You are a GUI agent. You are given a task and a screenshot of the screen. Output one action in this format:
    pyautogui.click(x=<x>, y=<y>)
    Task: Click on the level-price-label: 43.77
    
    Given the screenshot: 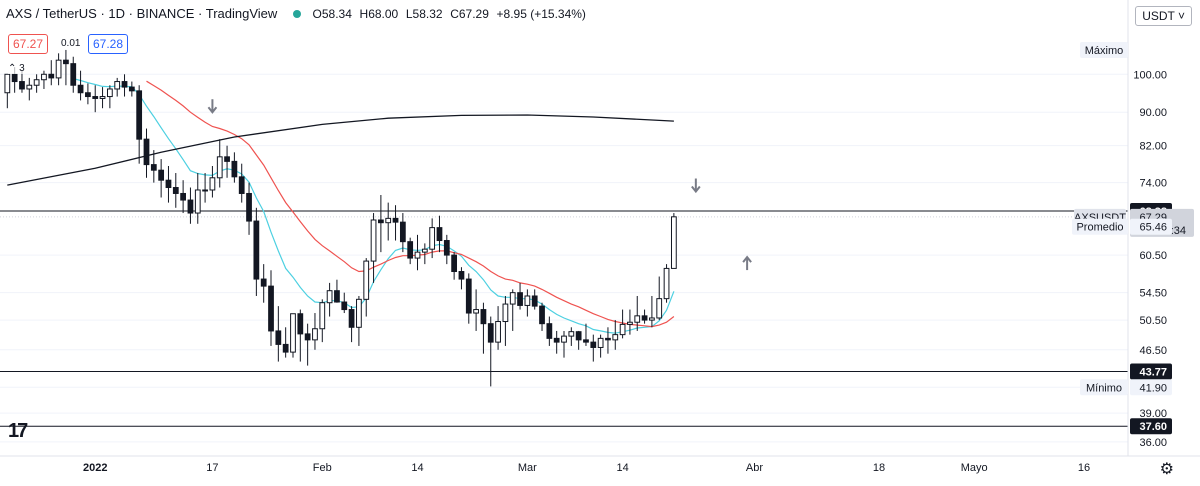 What is the action you would take?
    pyautogui.click(x=1153, y=373)
    